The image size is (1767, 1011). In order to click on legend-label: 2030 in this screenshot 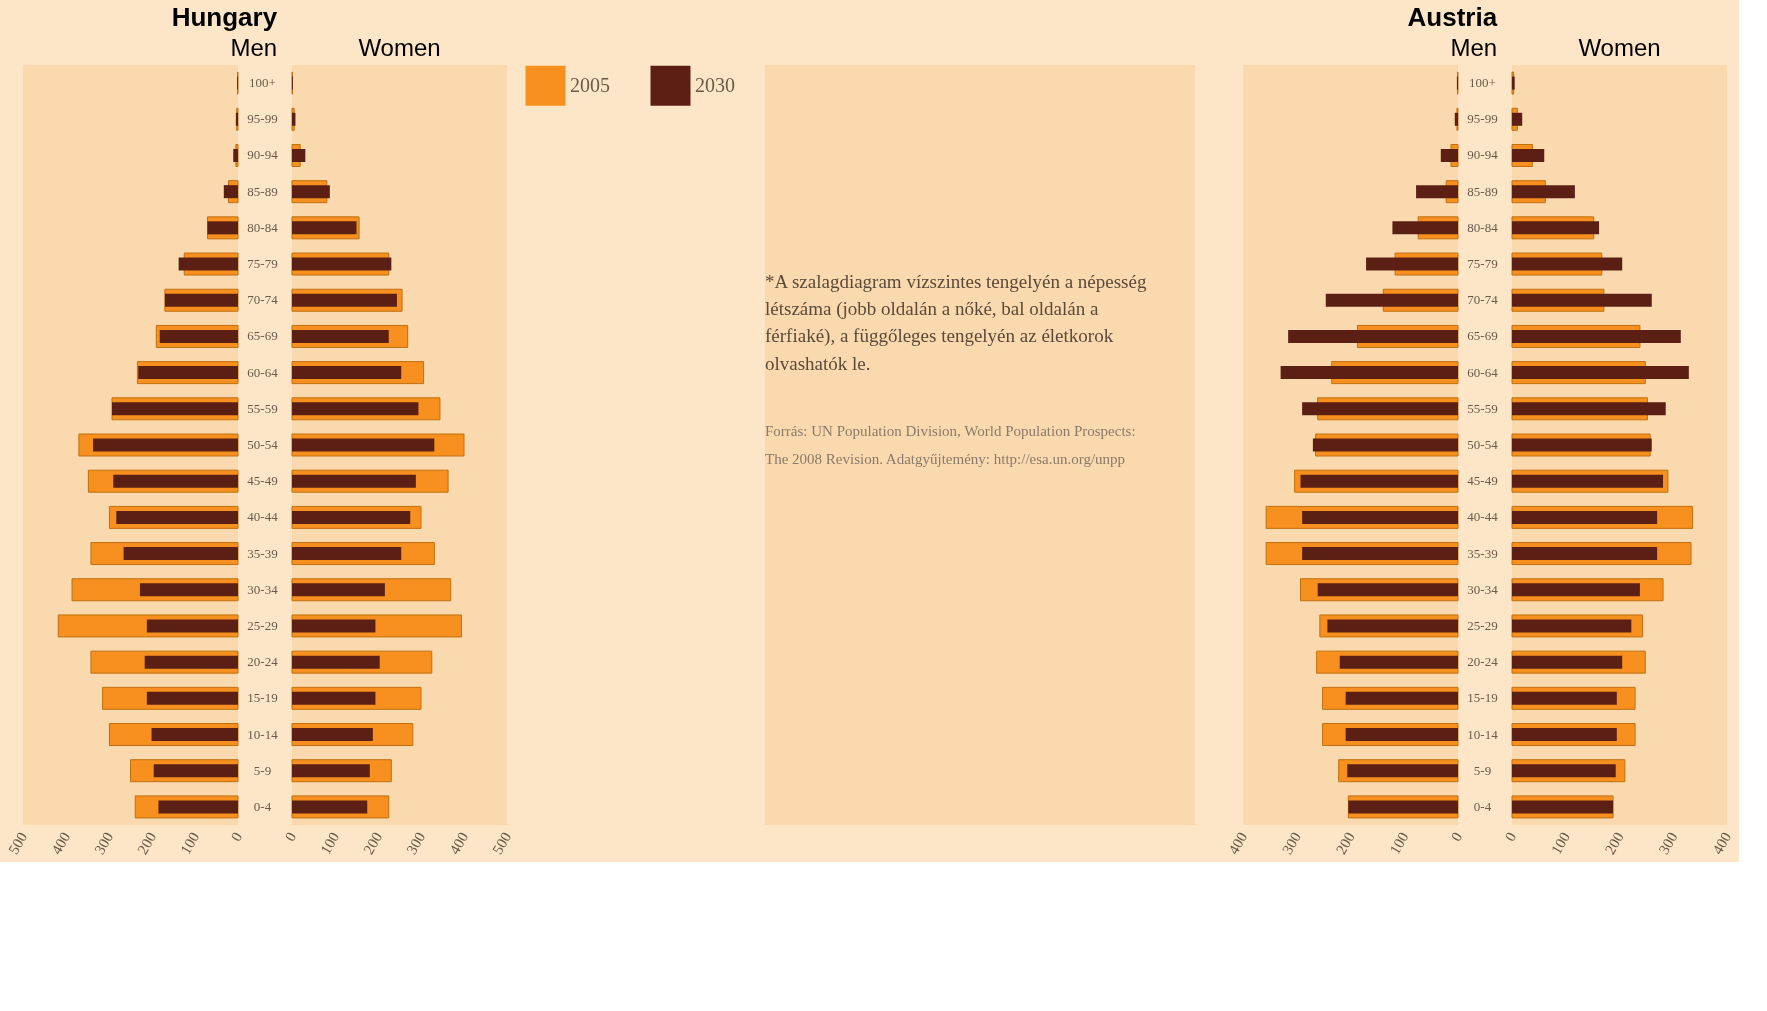, I will do `click(715, 84)`.